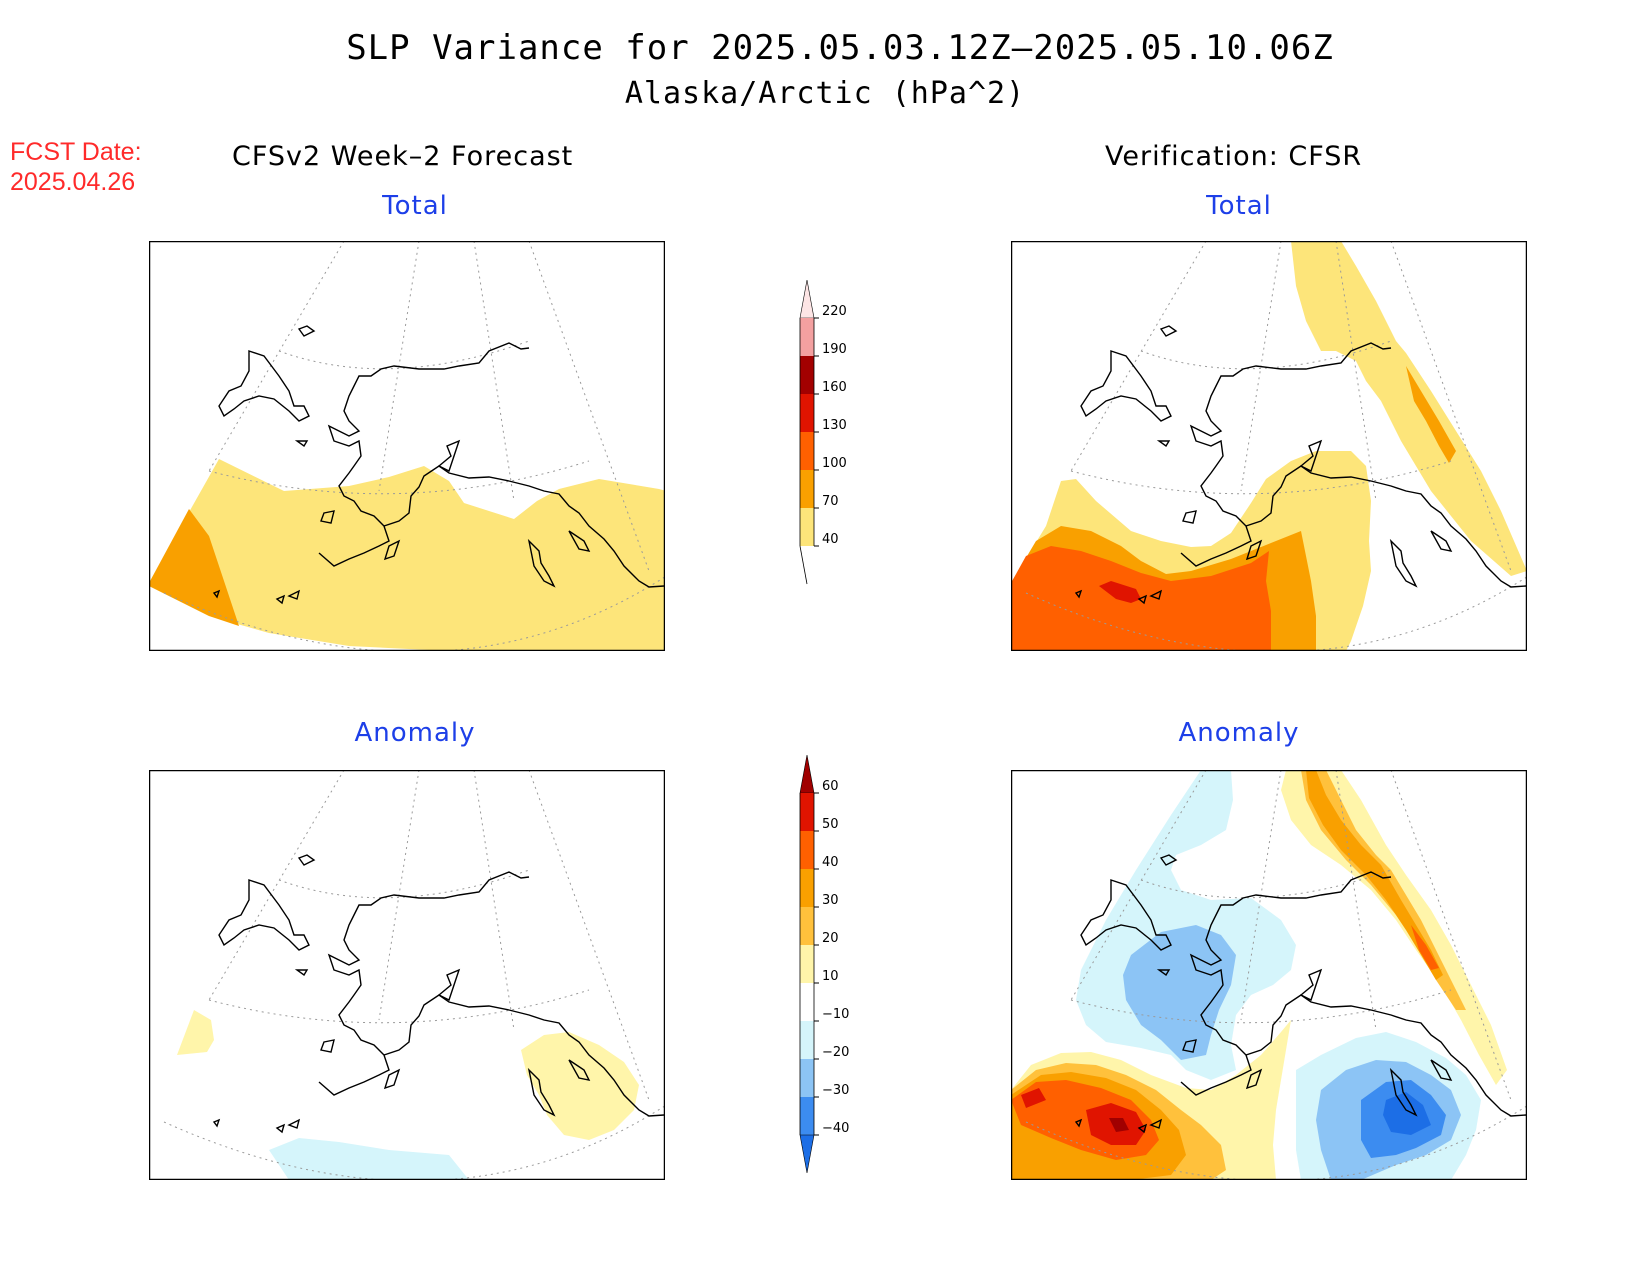 The height and width of the screenshot is (1275, 1650). I want to click on colorbar-tick-label: 100, so click(834, 463).